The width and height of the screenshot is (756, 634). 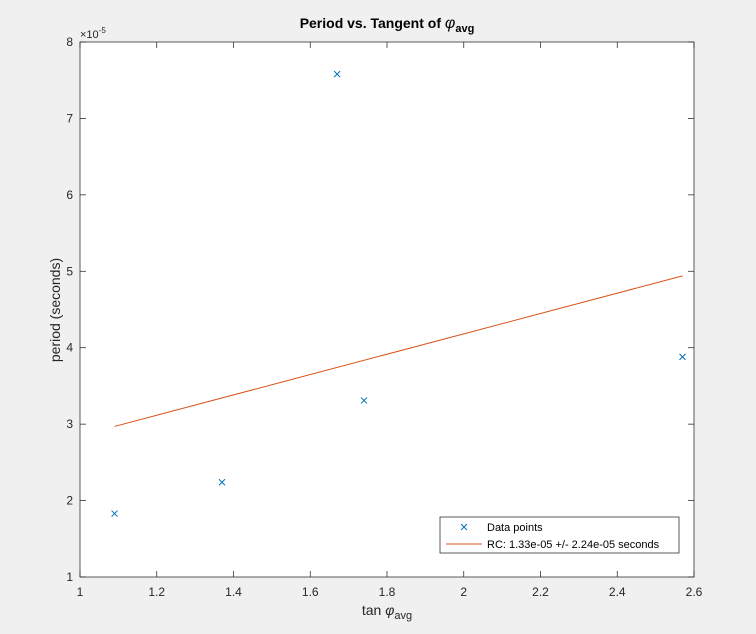 I want to click on x-tick-label: 1.6, so click(x=310, y=592).